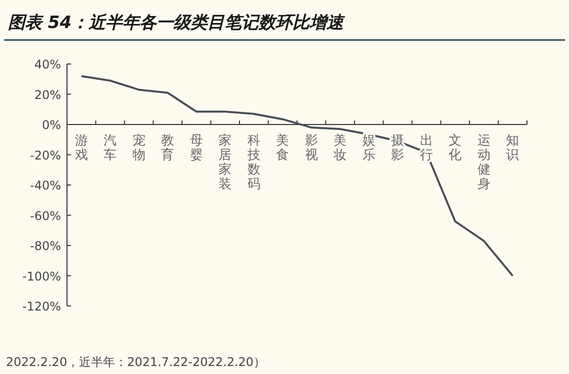  I want to click on x-tick-label: 科技数码, so click(253, 163).